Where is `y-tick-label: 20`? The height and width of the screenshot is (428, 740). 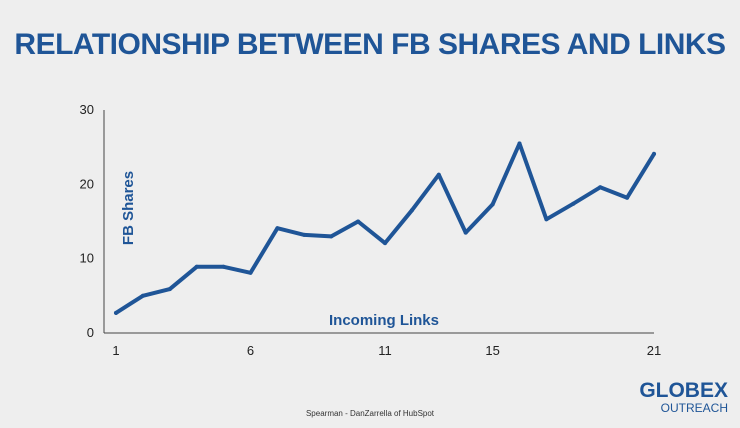
y-tick-label: 20 is located at coordinates (87, 183).